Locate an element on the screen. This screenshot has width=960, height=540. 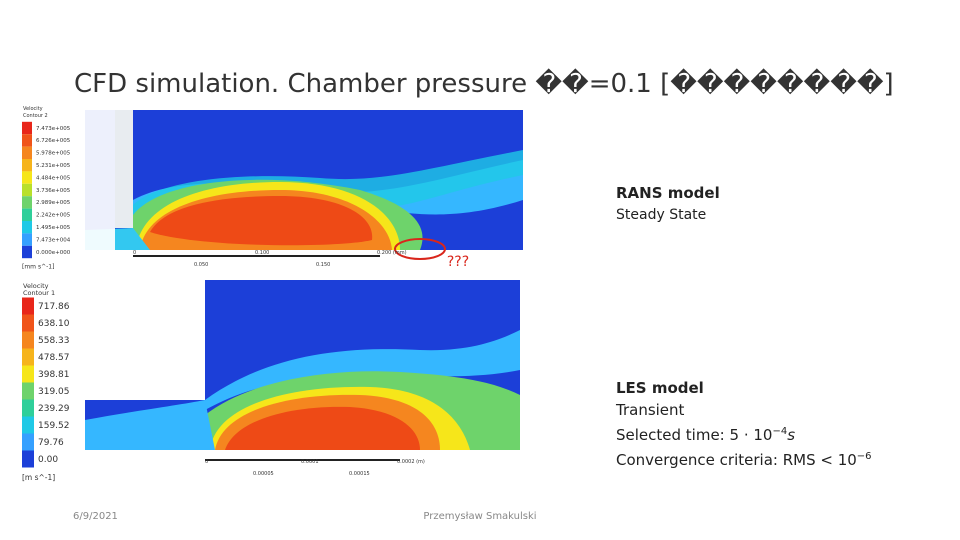
legend-label: 638.10 is located at coordinates (54, 324).